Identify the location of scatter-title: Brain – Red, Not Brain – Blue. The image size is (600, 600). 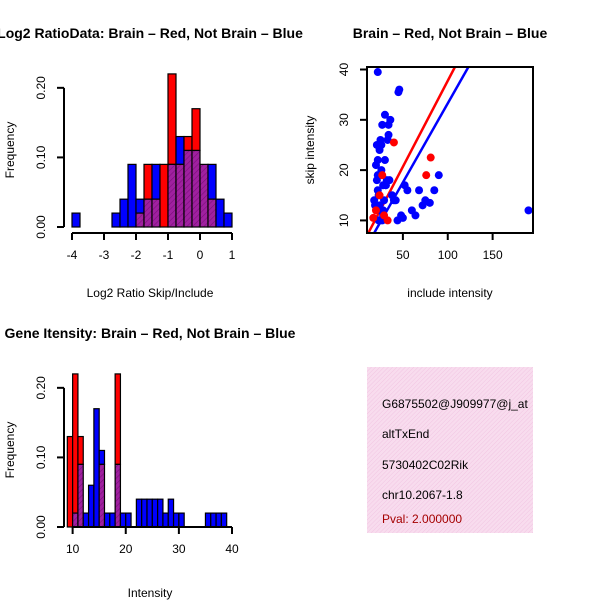
(450, 33).